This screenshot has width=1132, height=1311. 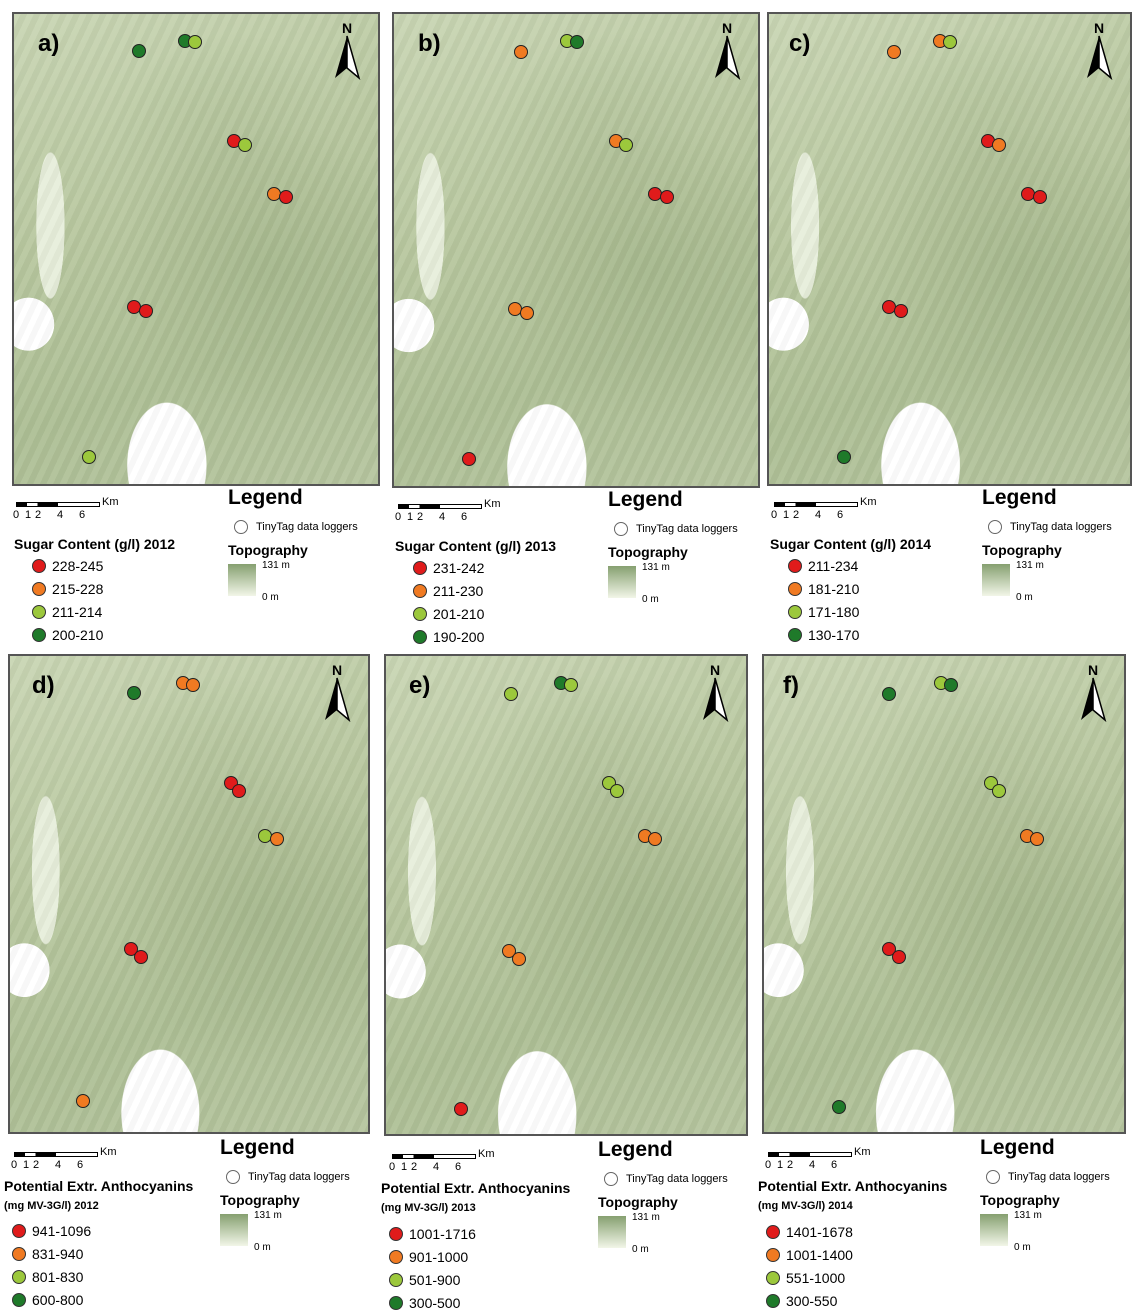 I want to click on variable-title: Sugar Content (g/l) 2014, so click(x=851, y=544).